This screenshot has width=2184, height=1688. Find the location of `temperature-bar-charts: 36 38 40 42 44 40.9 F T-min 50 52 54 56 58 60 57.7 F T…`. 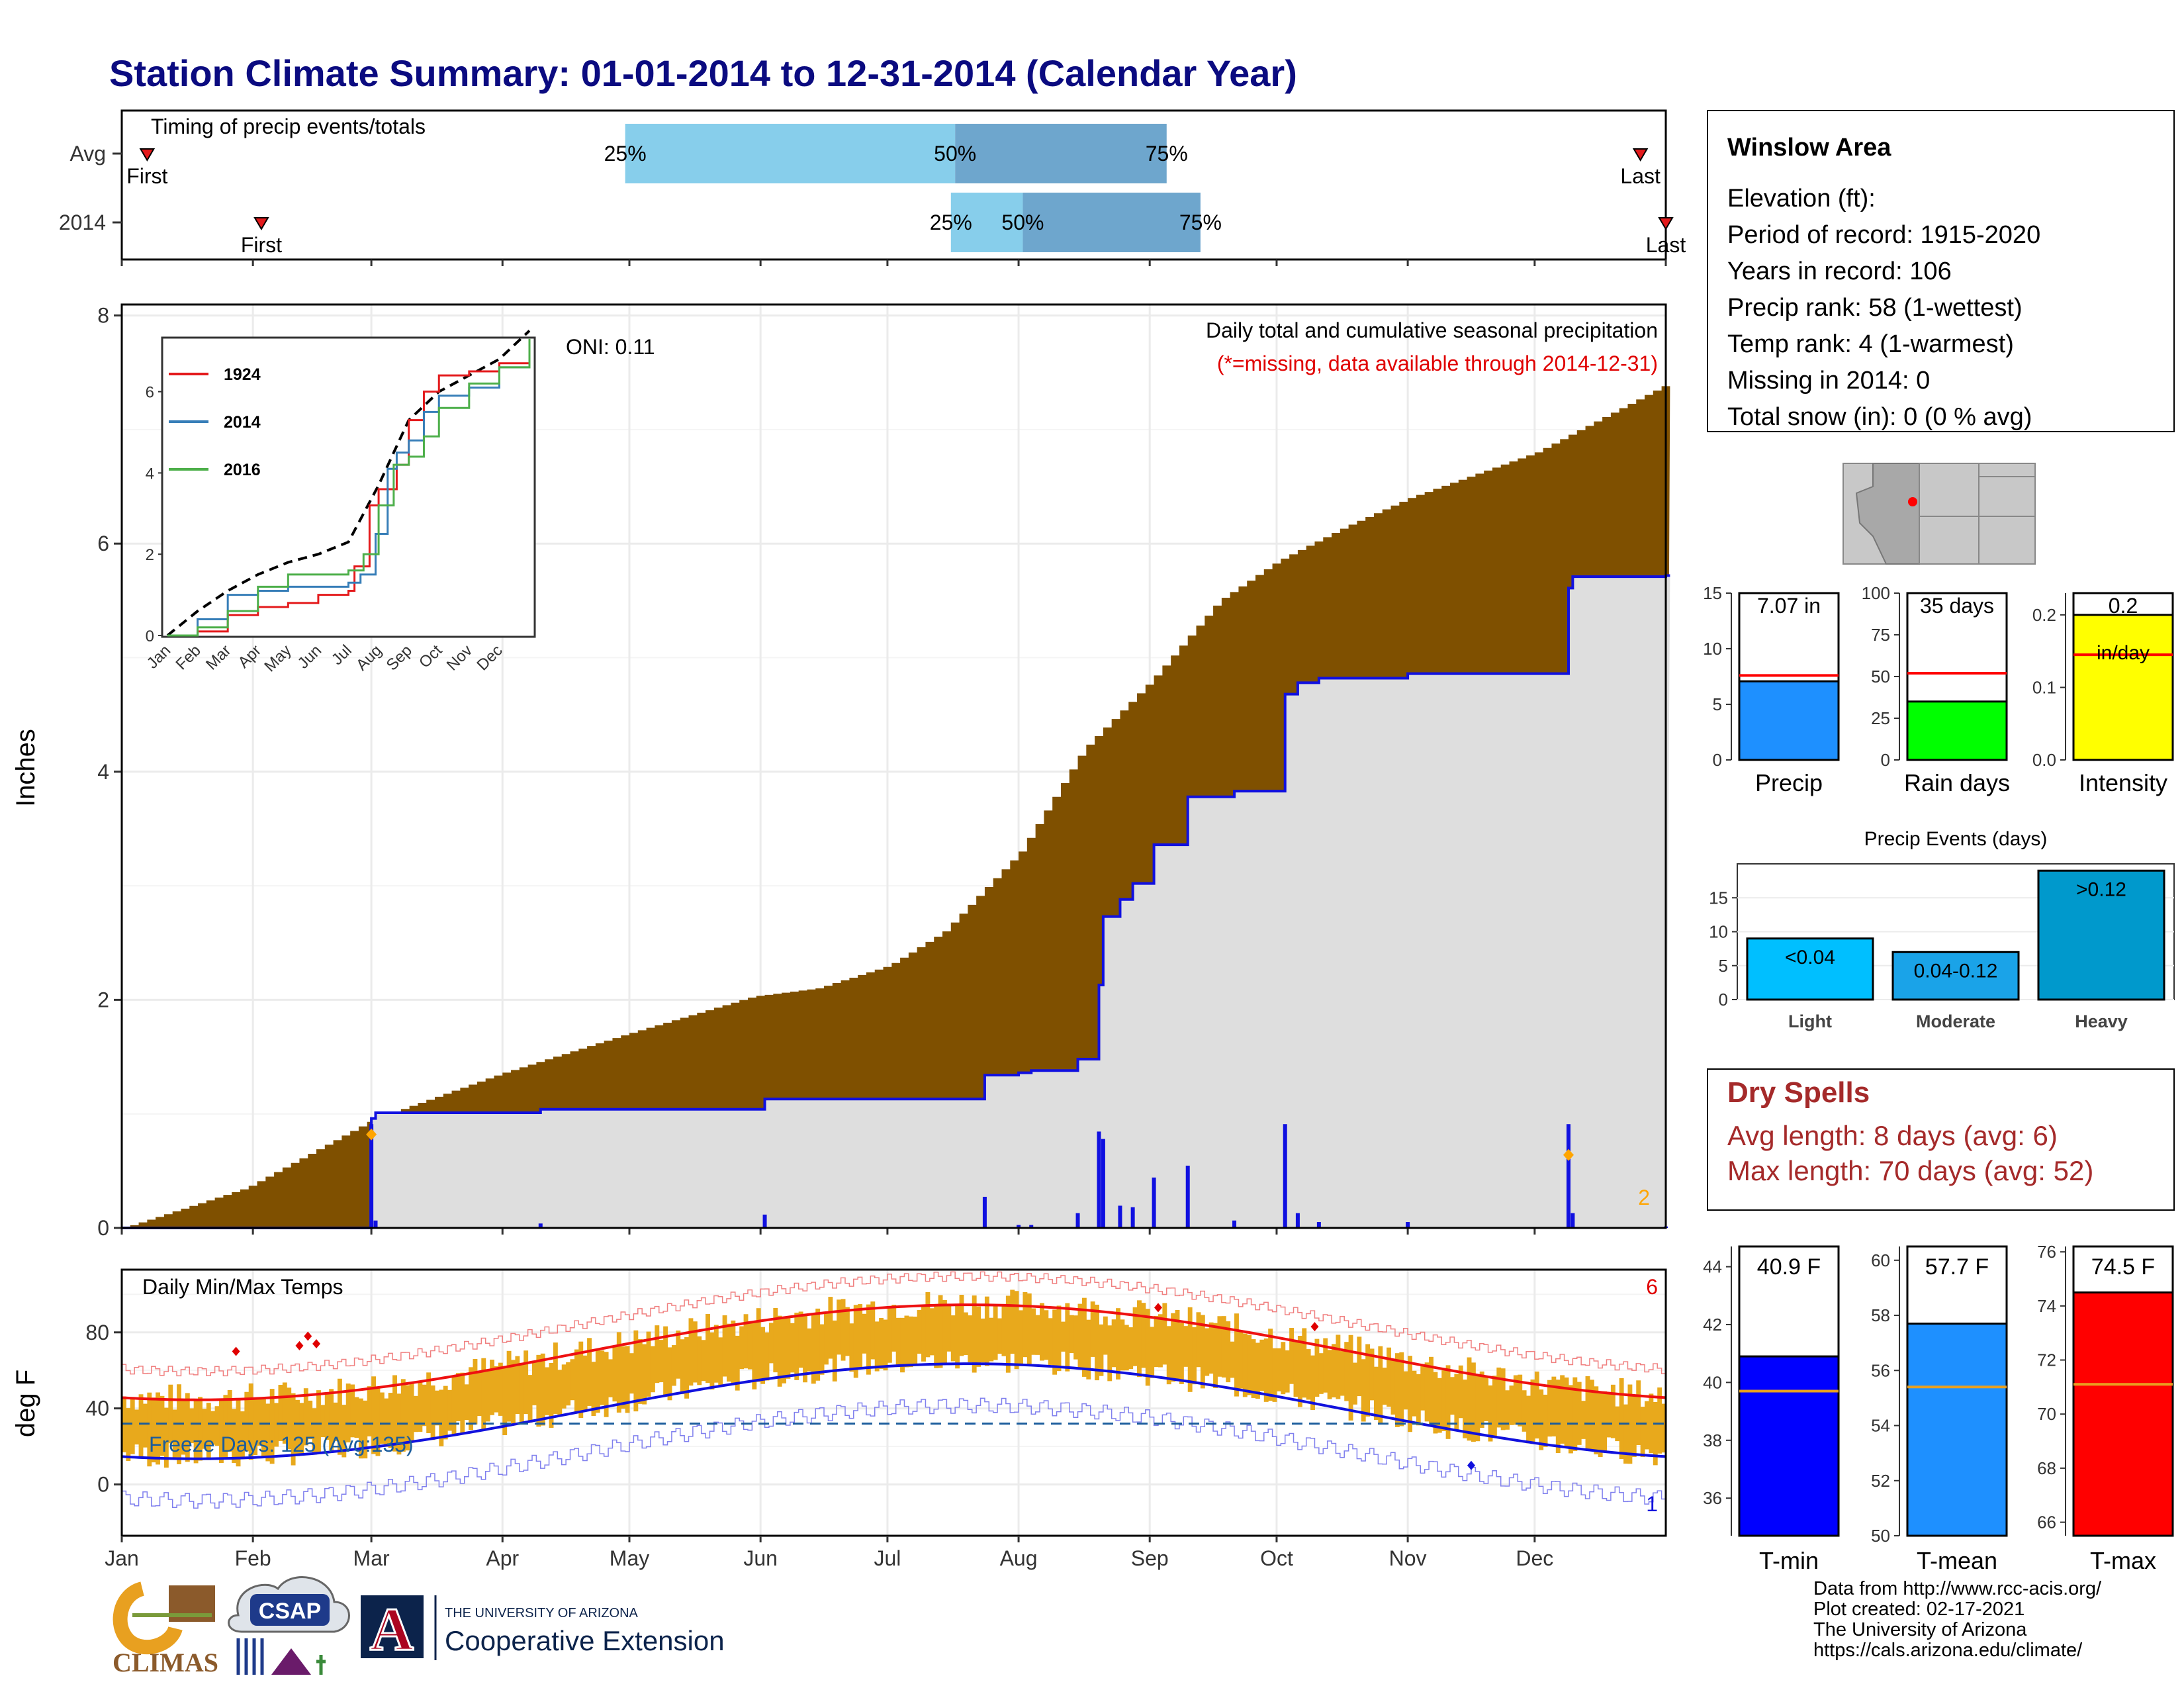

temperature-bar-charts: 36 38 40 42 44 40.9 F T-min 50 52 54 56 58 60 57.7 F T… is located at coordinates (1939, 1408).